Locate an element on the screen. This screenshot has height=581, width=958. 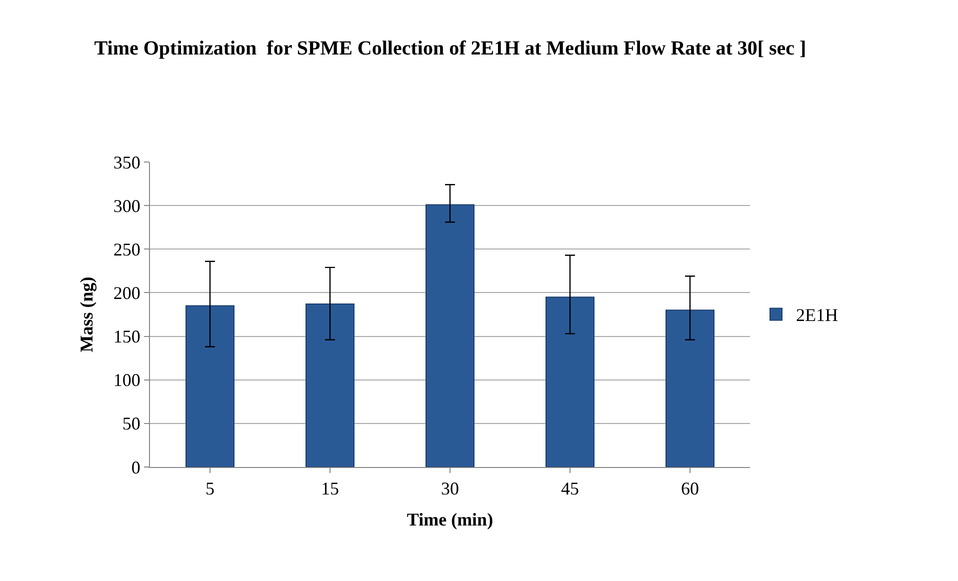
x-tick-label: 60 is located at coordinates (690, 488).